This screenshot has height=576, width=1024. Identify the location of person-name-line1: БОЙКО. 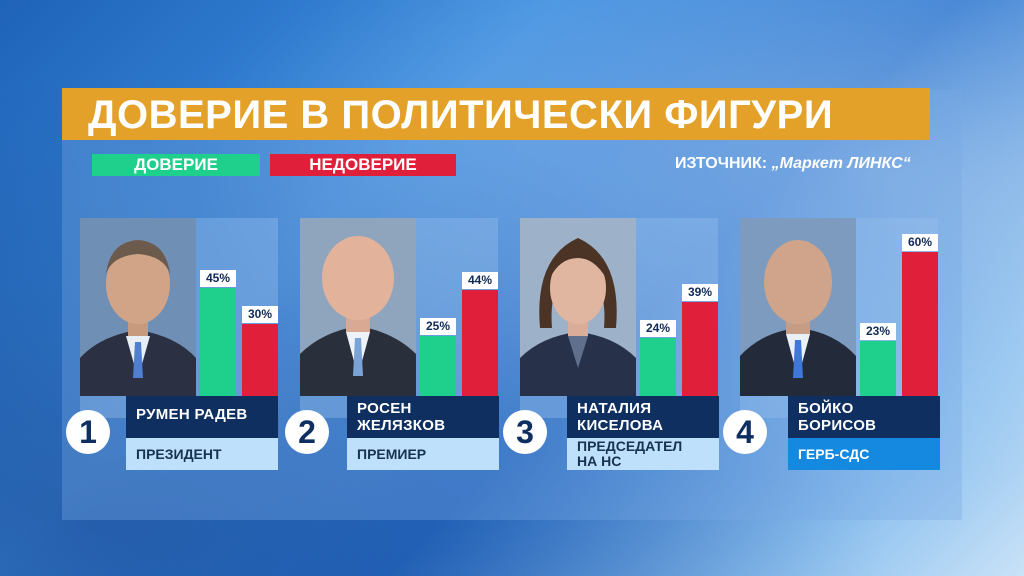
(826, 408).